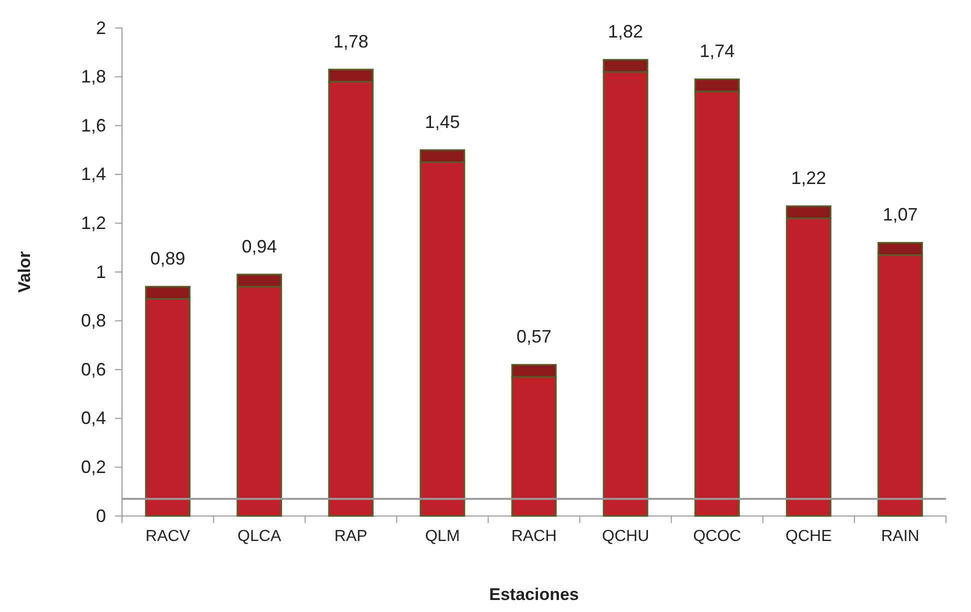 Image resolution: width=971 pixels, height=612 pixels. What do you see at coordinates (717, 536) in the screenshot?
I see `x-tick-label: QCOC` at bounding box center [717, 536].